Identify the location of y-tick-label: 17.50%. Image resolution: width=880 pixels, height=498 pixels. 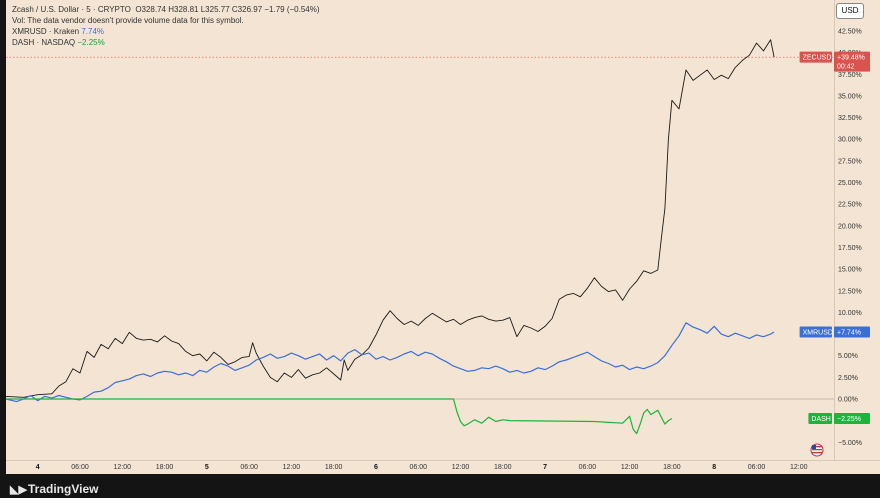
(850, 248).